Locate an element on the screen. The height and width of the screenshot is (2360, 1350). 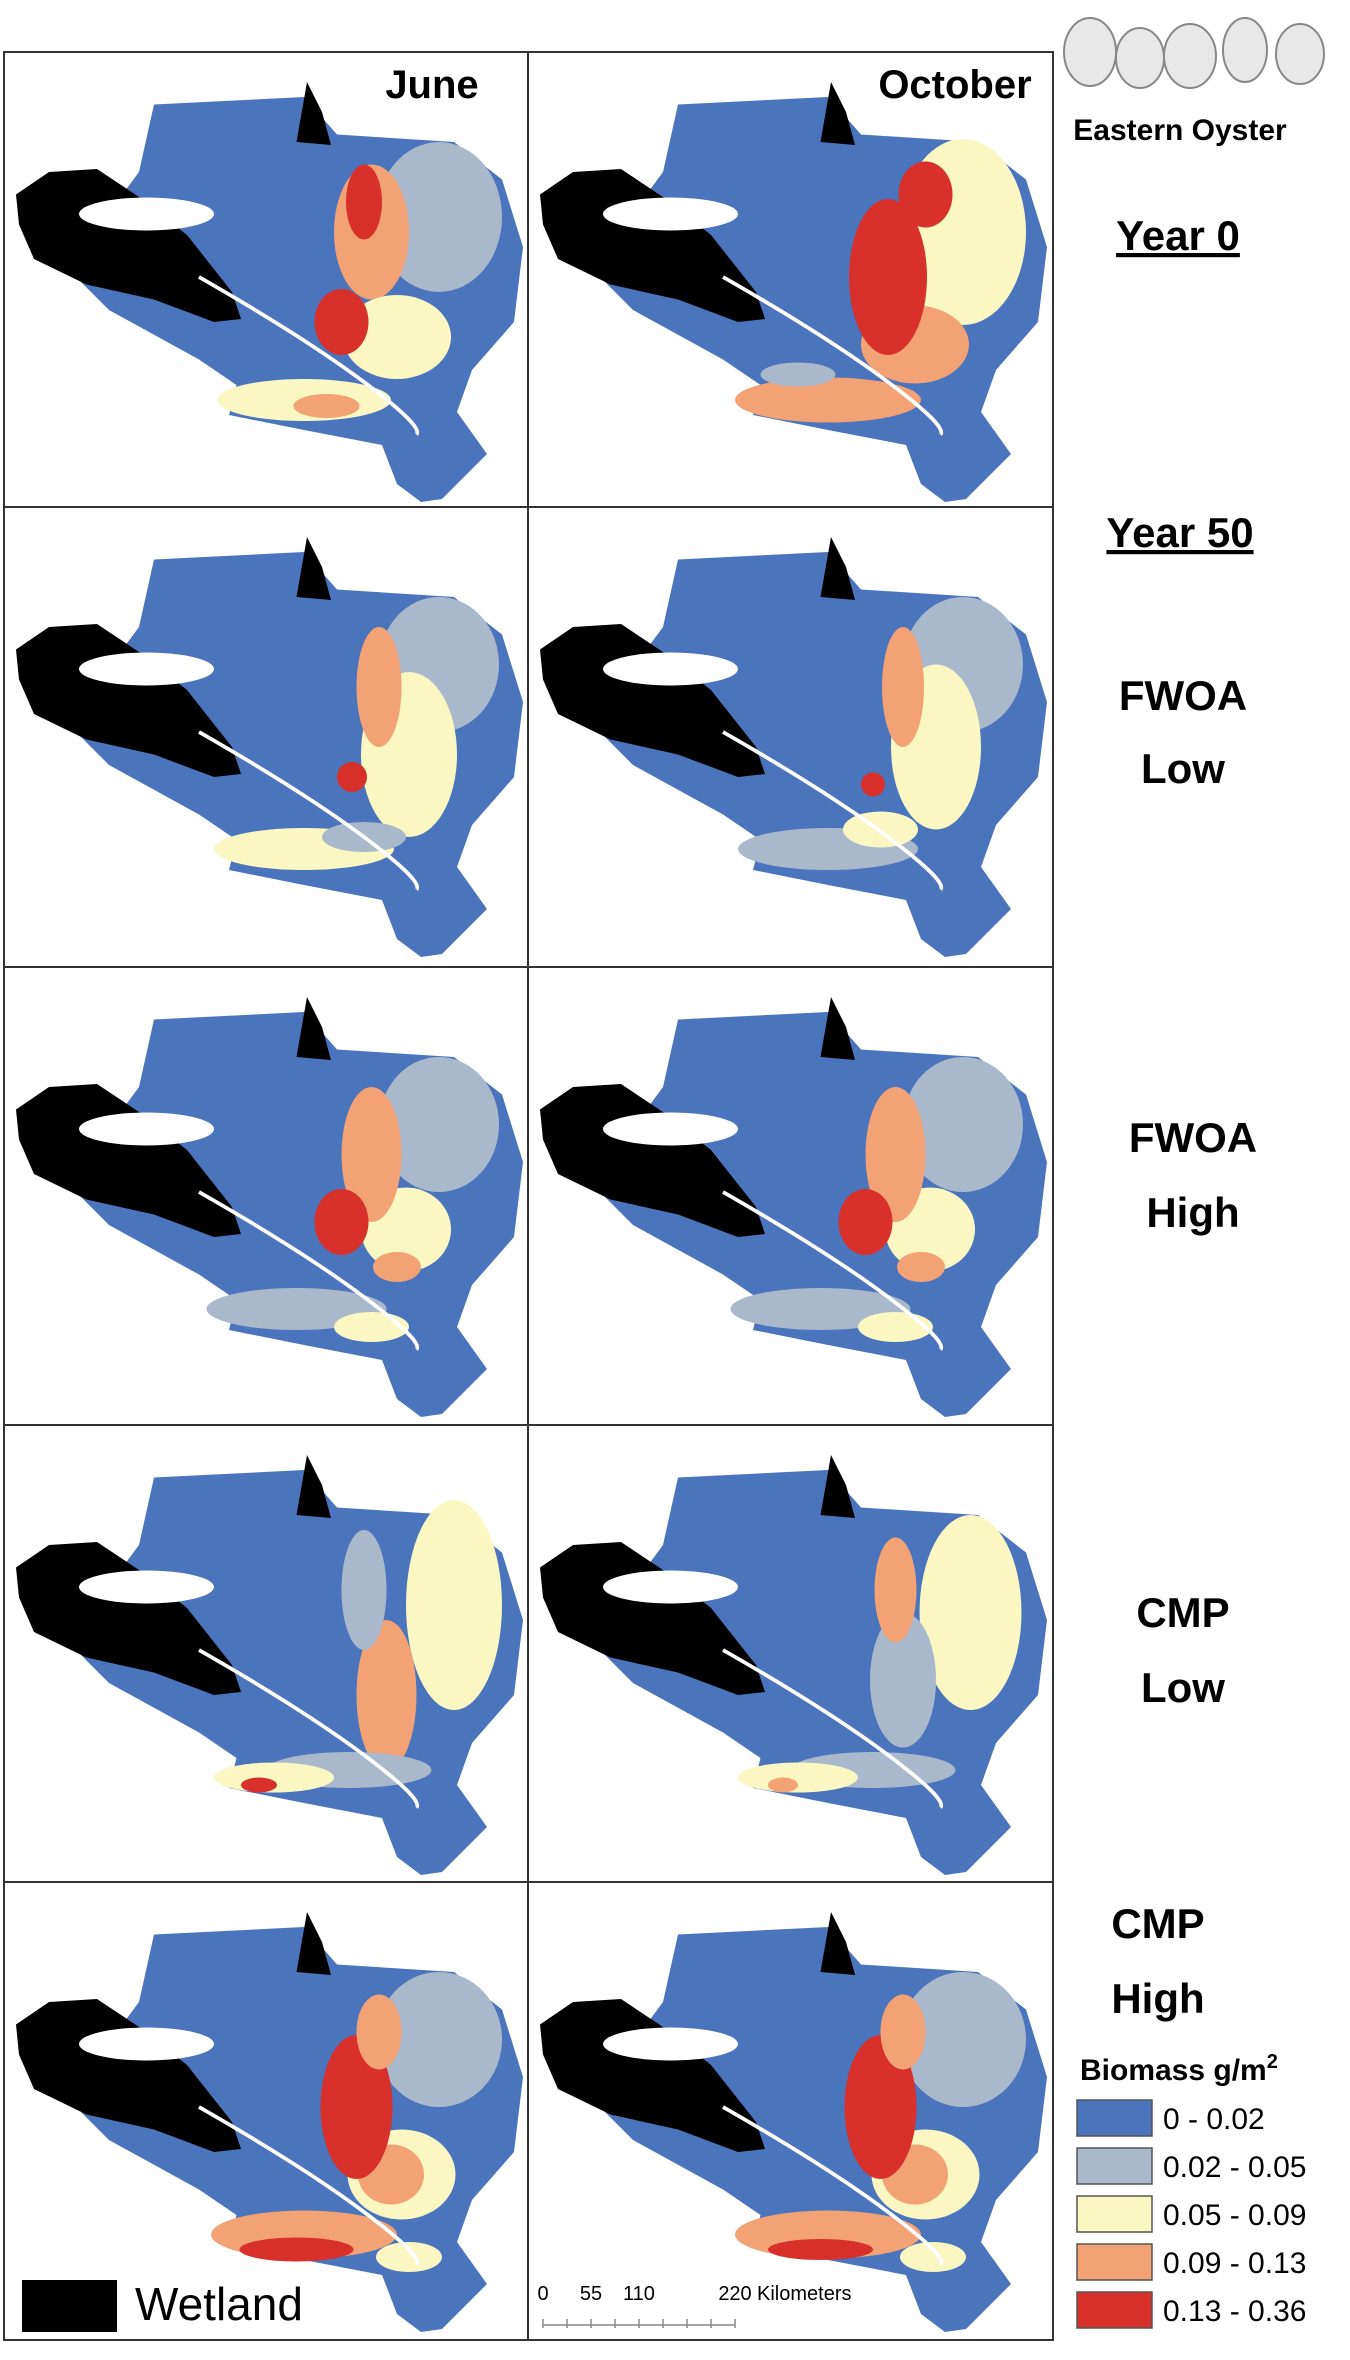
legend-title: Biomass g/m2 is located at coordinates (1179, 2069).